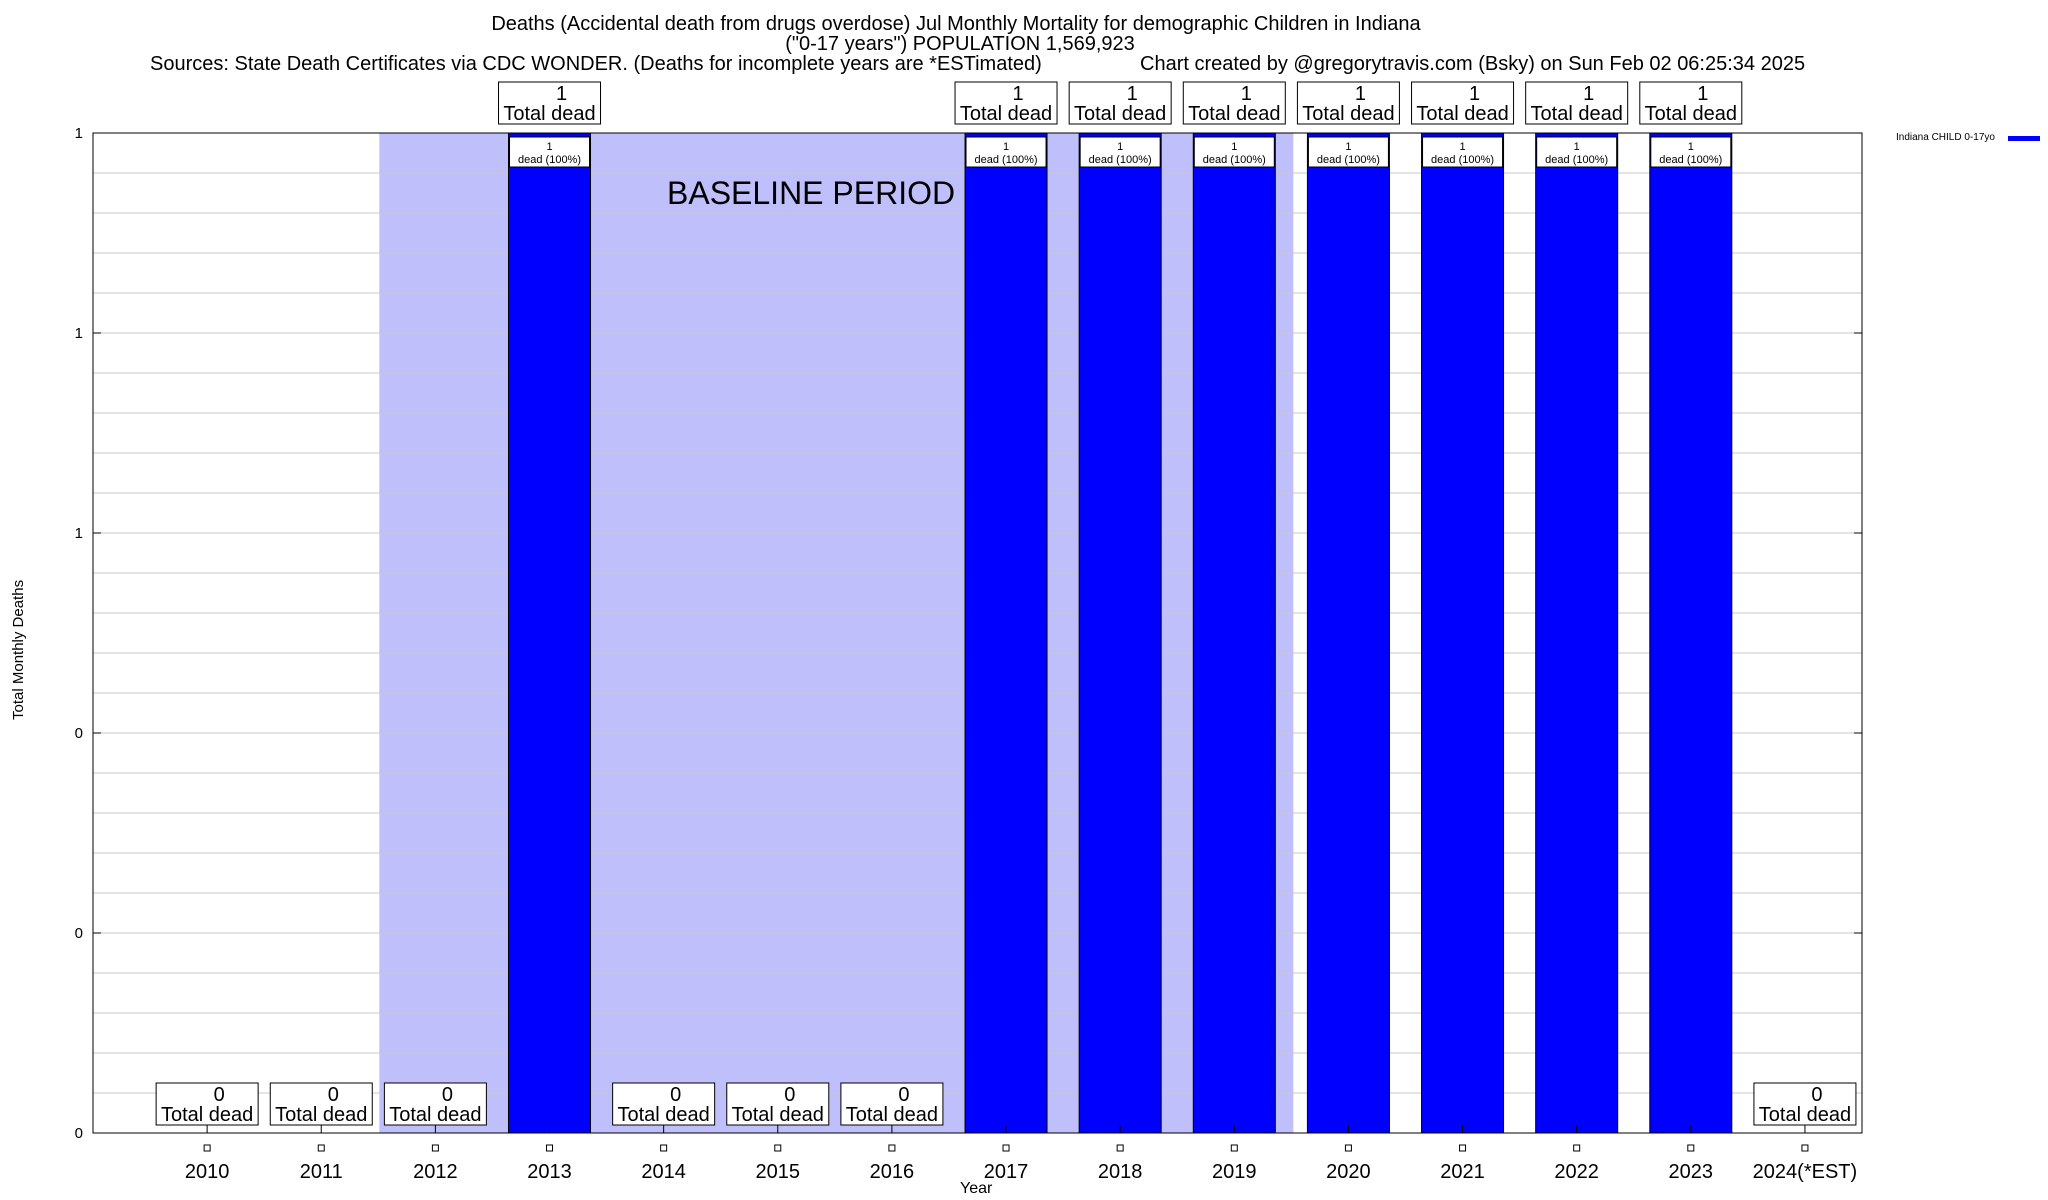 The image size is (2048, 1200). I want to click on x-tick-label: 2012, so click(435, 1172).